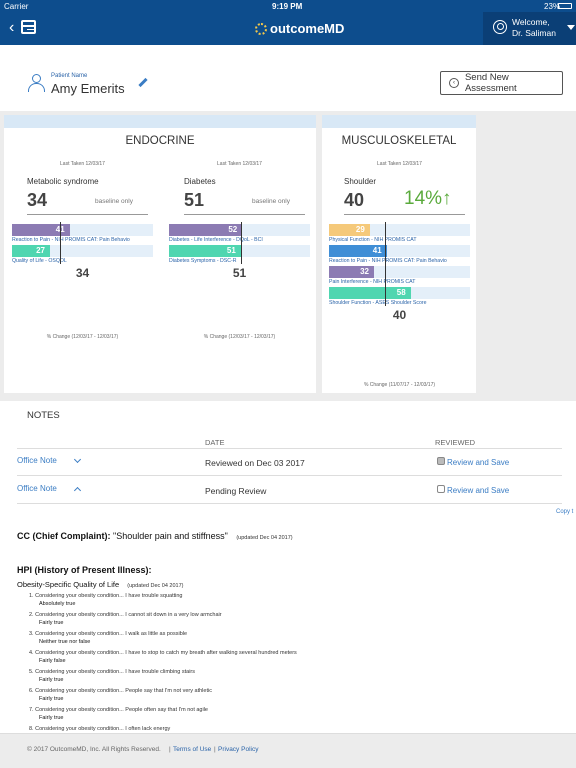  I want to click on condition-name: Metabolic syndrome, so click(63, 181).